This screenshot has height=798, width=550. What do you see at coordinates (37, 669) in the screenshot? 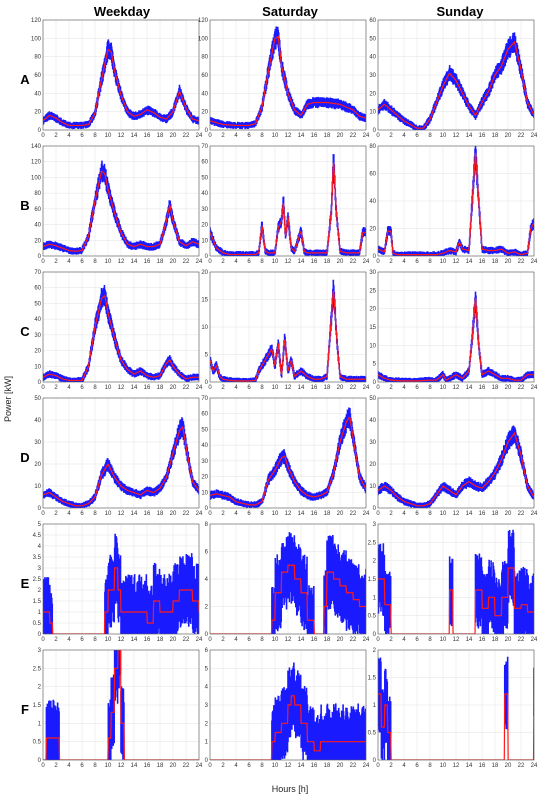
I see `y-tick-label: 2.5` at bounding box center [37, 669].